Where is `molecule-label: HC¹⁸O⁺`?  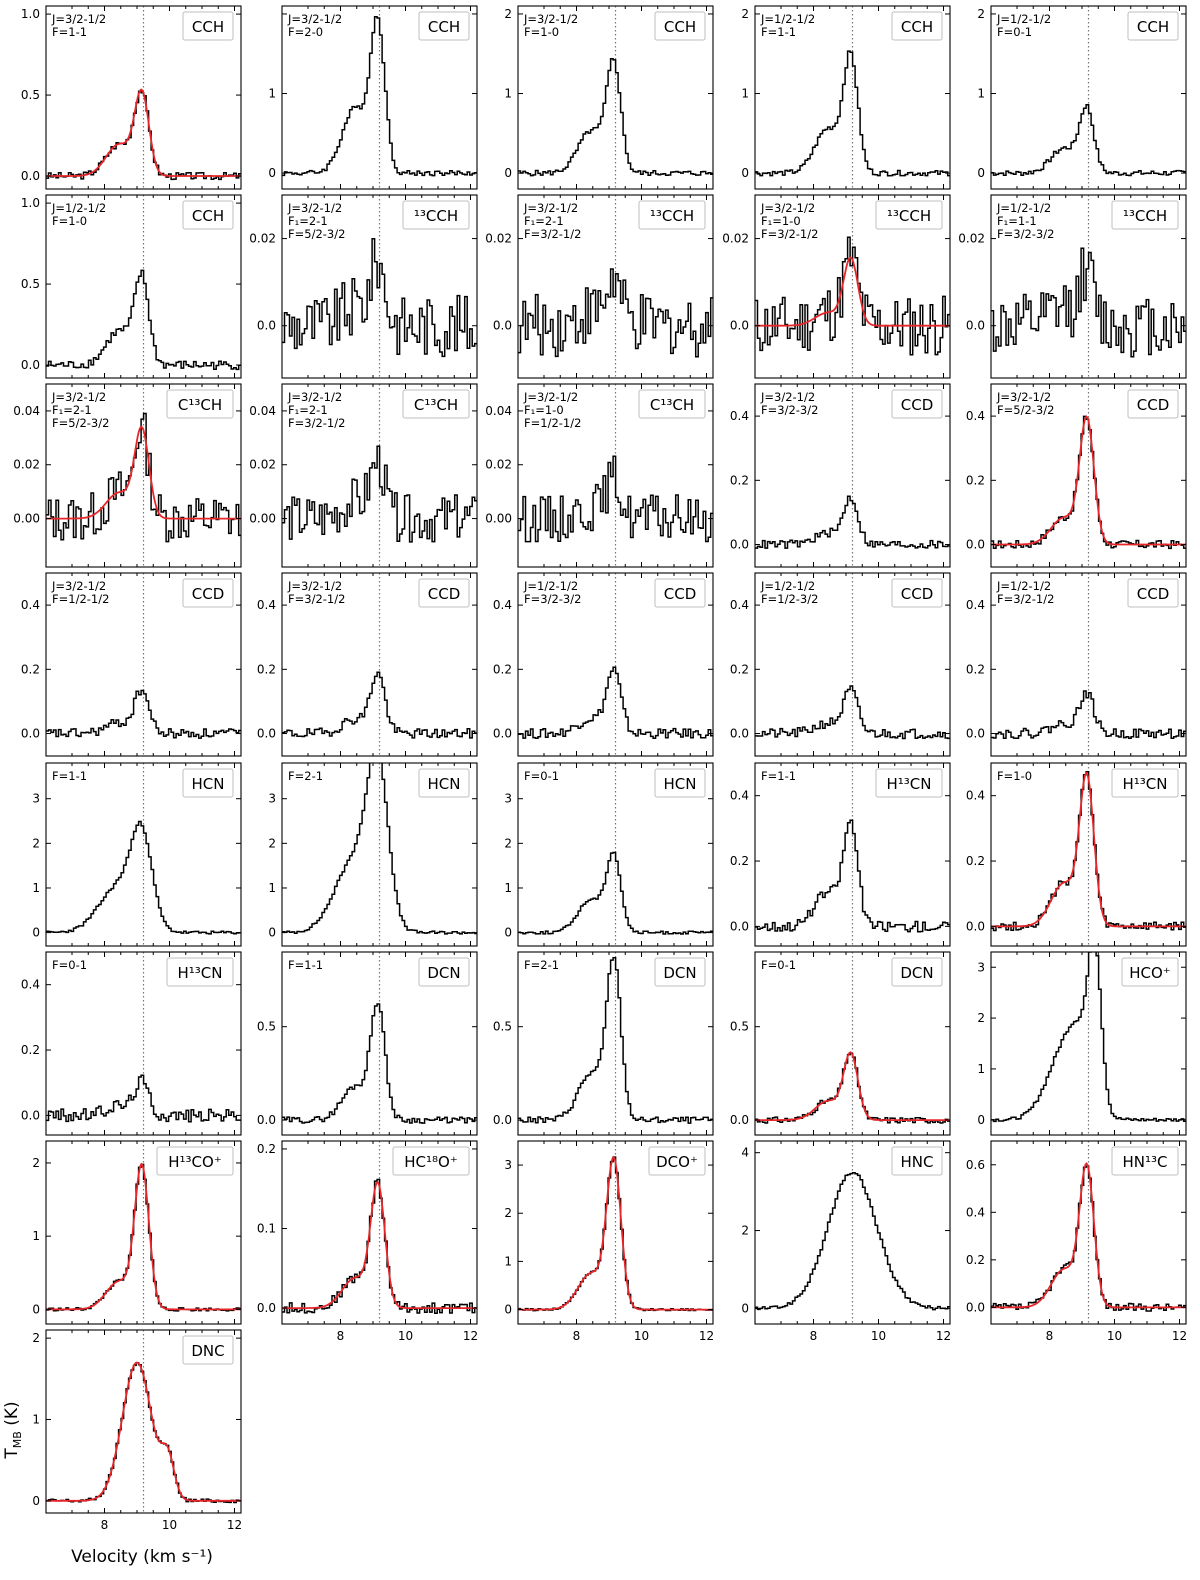 molecule-label: HC¹⁸O⁺ is located at coordinates (431, 1162).